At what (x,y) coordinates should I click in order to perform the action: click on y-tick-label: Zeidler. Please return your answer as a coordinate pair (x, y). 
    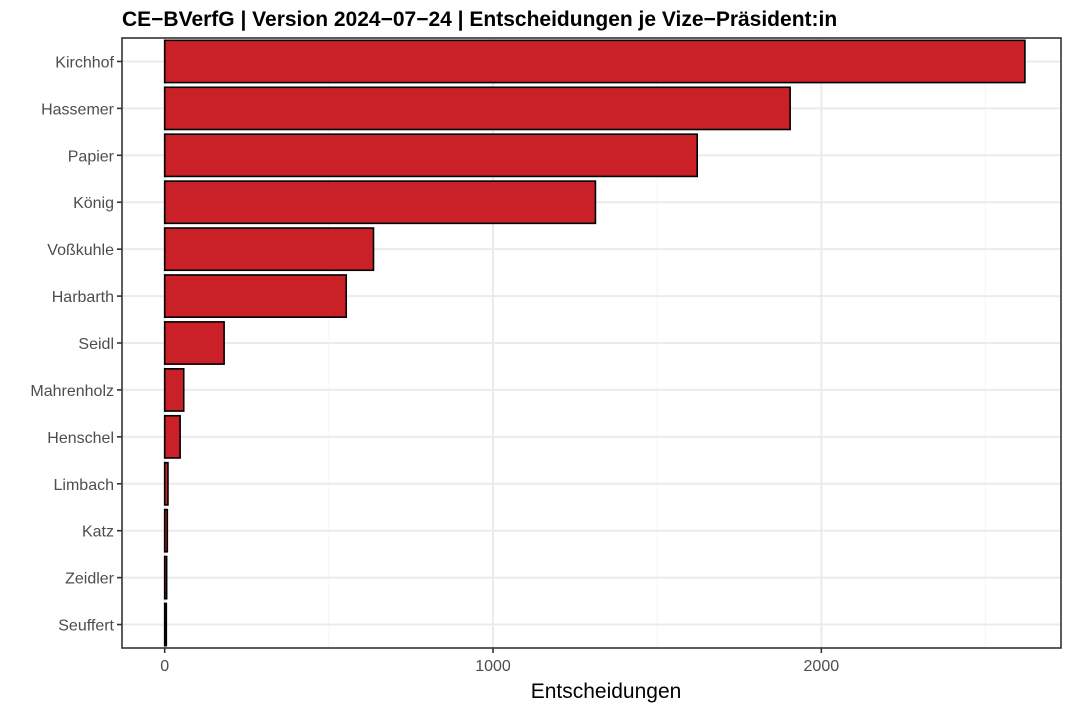
    Looking at the image, I should click on (90, 579).